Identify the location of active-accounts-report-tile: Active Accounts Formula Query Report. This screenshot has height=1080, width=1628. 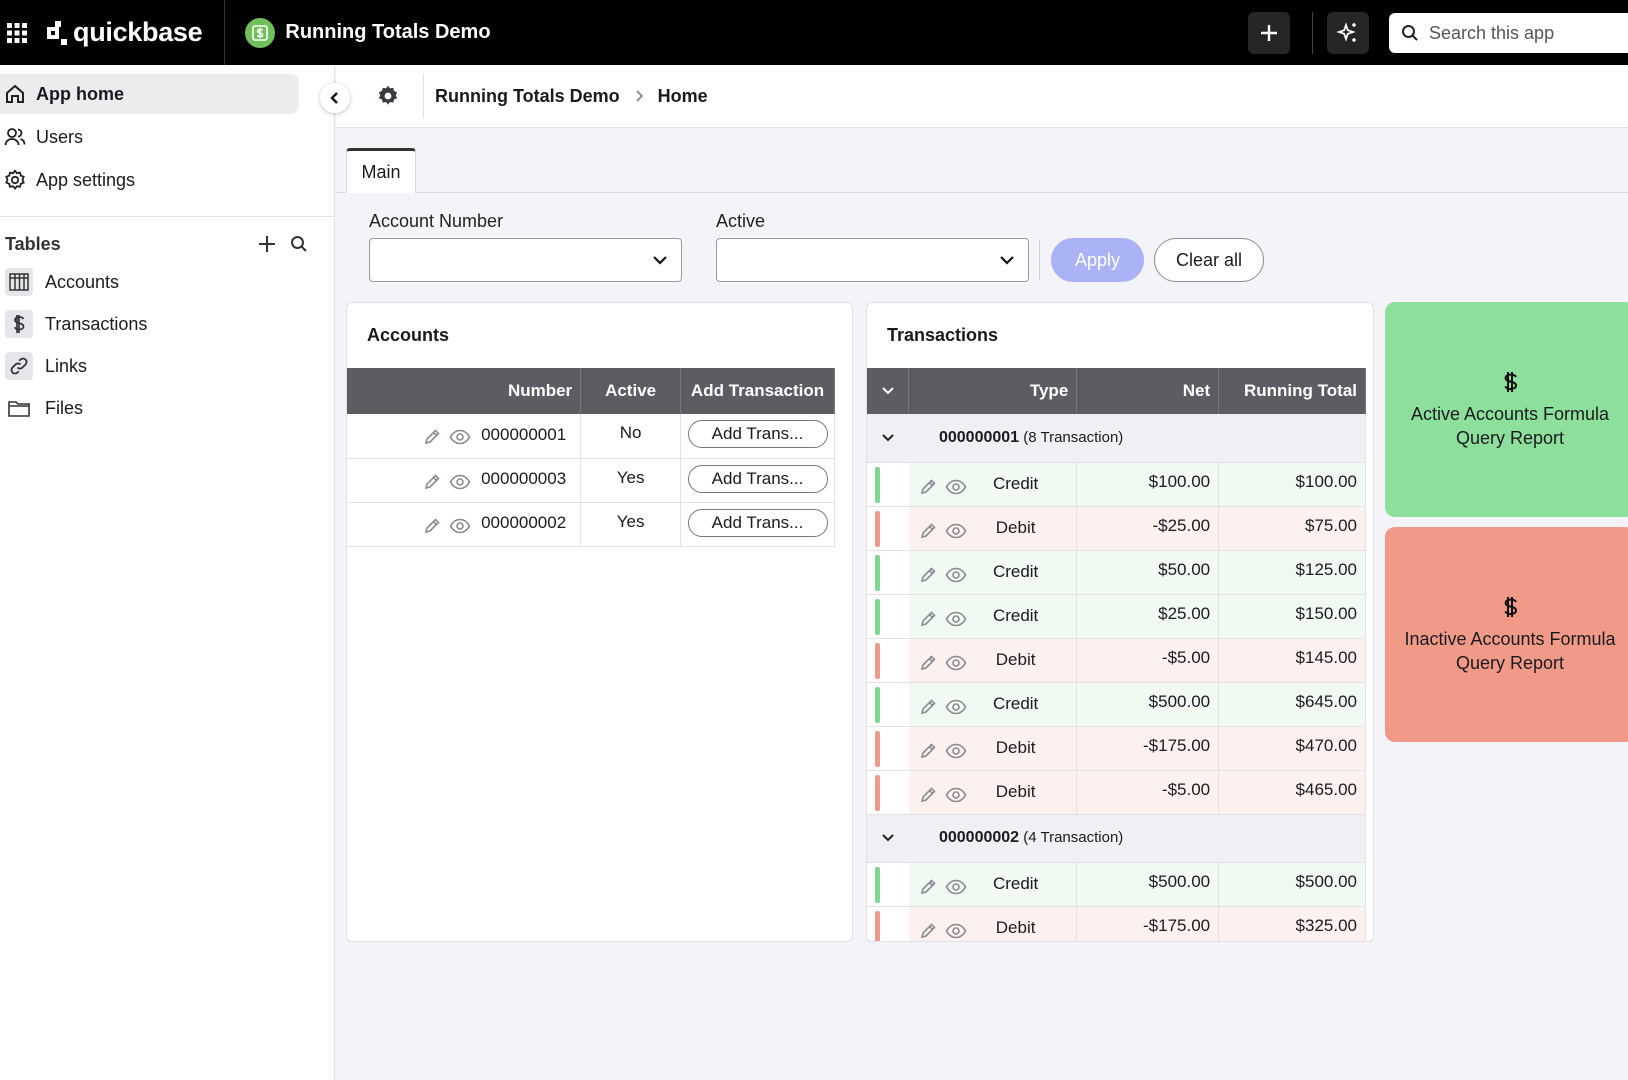
(1506, 409).